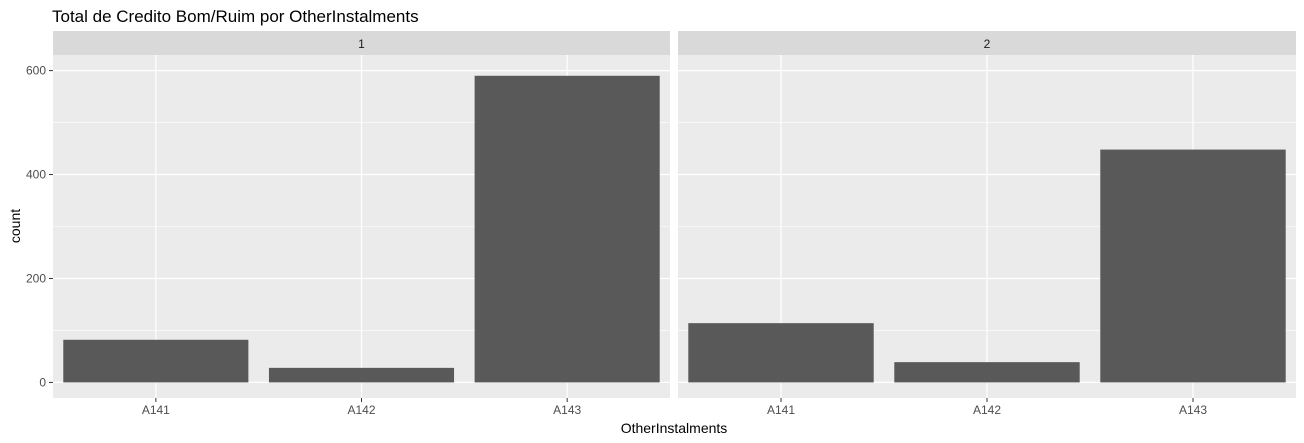 The image size is (1304, 443). Describe the element at coordinates (15, 226) in the screenshot. I see `y-axis-title: count` at that location.